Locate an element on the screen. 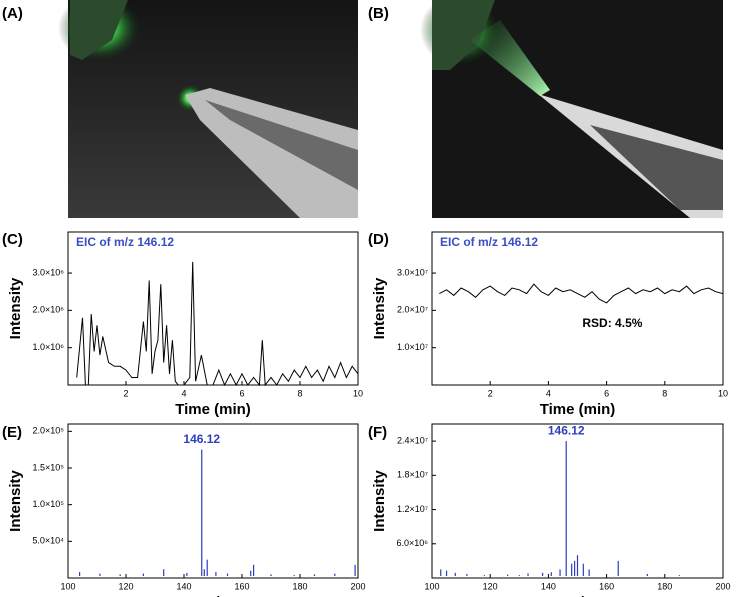 The width and height of the screenshot is (738, 597). y-tick-label: 2.0×10⁵ is located at coordinates (48, 431).